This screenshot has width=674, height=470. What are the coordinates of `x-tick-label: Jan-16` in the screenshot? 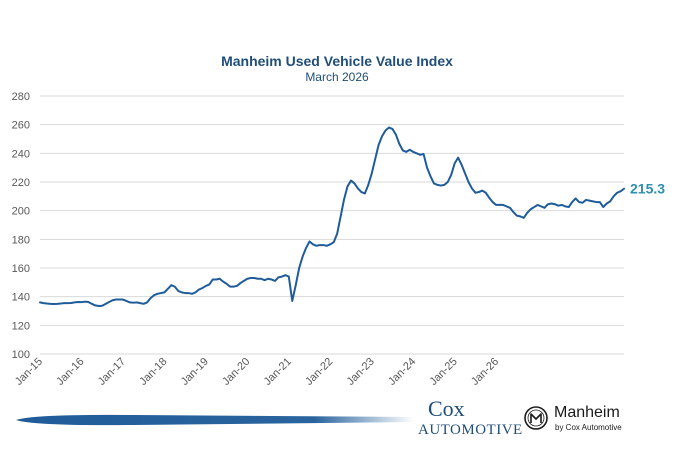 It's located at (70, 372).